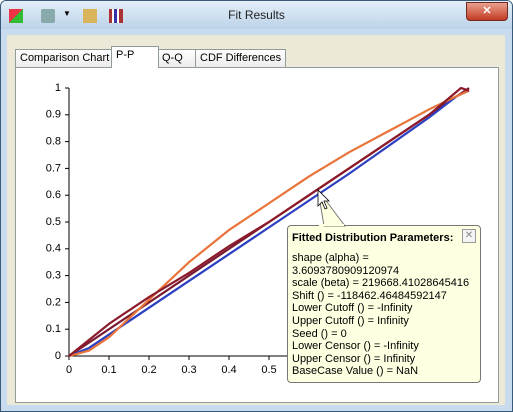 The width and height of the screenshot is (513, 412). Describe the element at coordinates (381, 283) in the screenshot. I see `tooltip-line: scale (beta) = 219668.41028645416` at that location.